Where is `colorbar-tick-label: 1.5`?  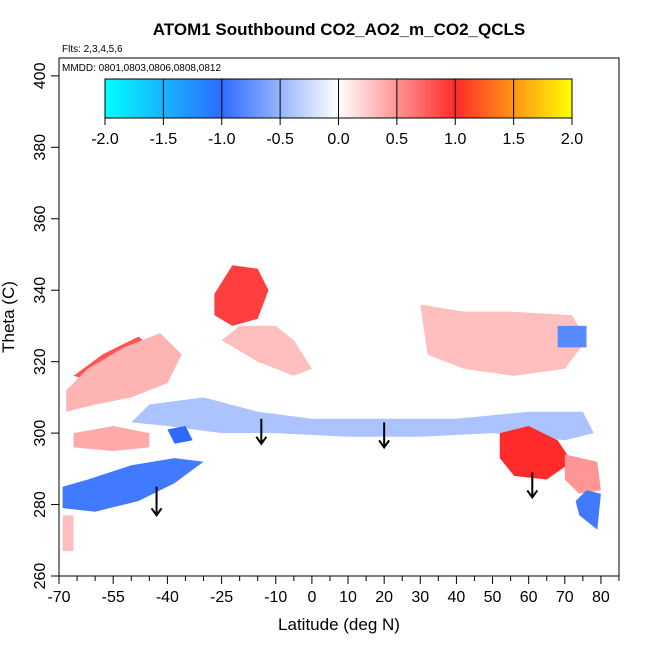 colorbar-tick-label: 1.5 is located at coordinates (514, 139).